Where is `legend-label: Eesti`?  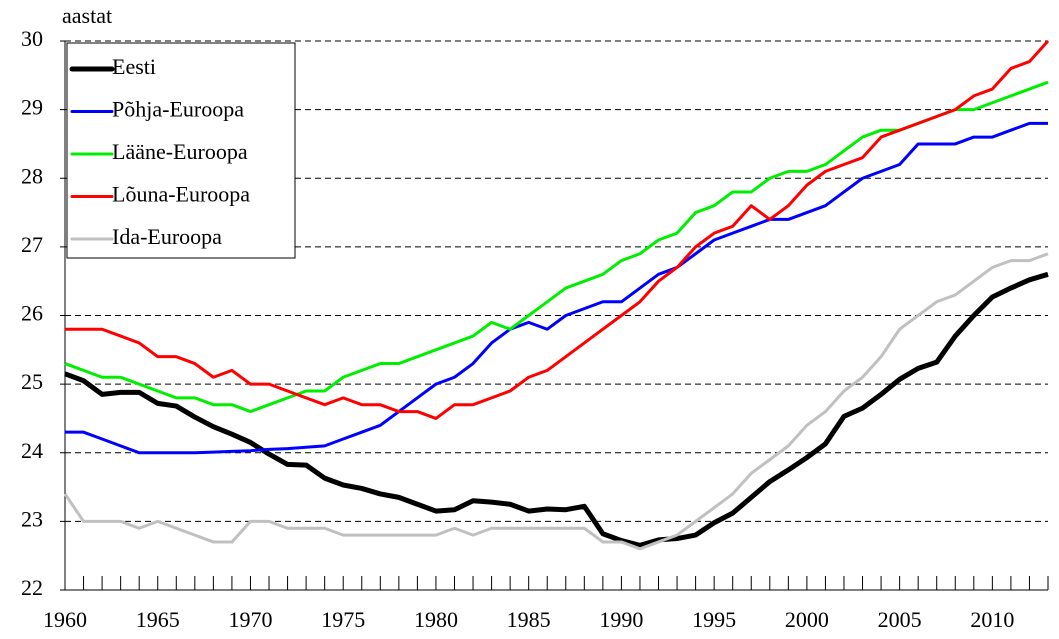
legend-label: Eesti is located at coordinates (134, 66).